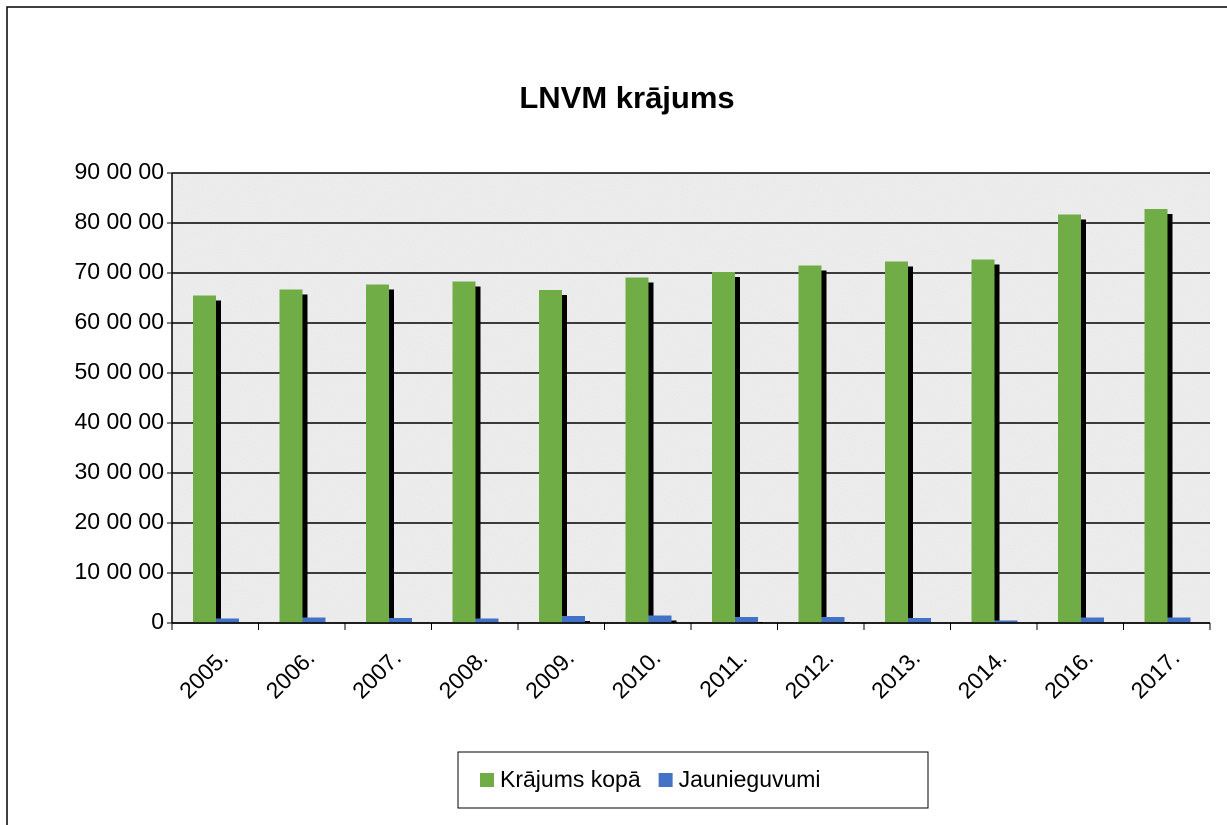 This screenshot has height=825, width=1227. Describe the element at coordinates (119, 271) in the screenshot. I see `y-tick-label: 70 00 00` at that location.